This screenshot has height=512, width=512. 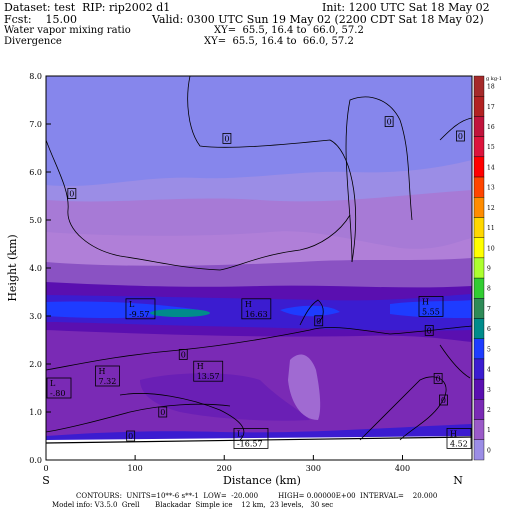 What do you see at coordinates (35, 268) in the screenshot?
I see `y-tick-label: 4.0` at bounding box center [35, 268].